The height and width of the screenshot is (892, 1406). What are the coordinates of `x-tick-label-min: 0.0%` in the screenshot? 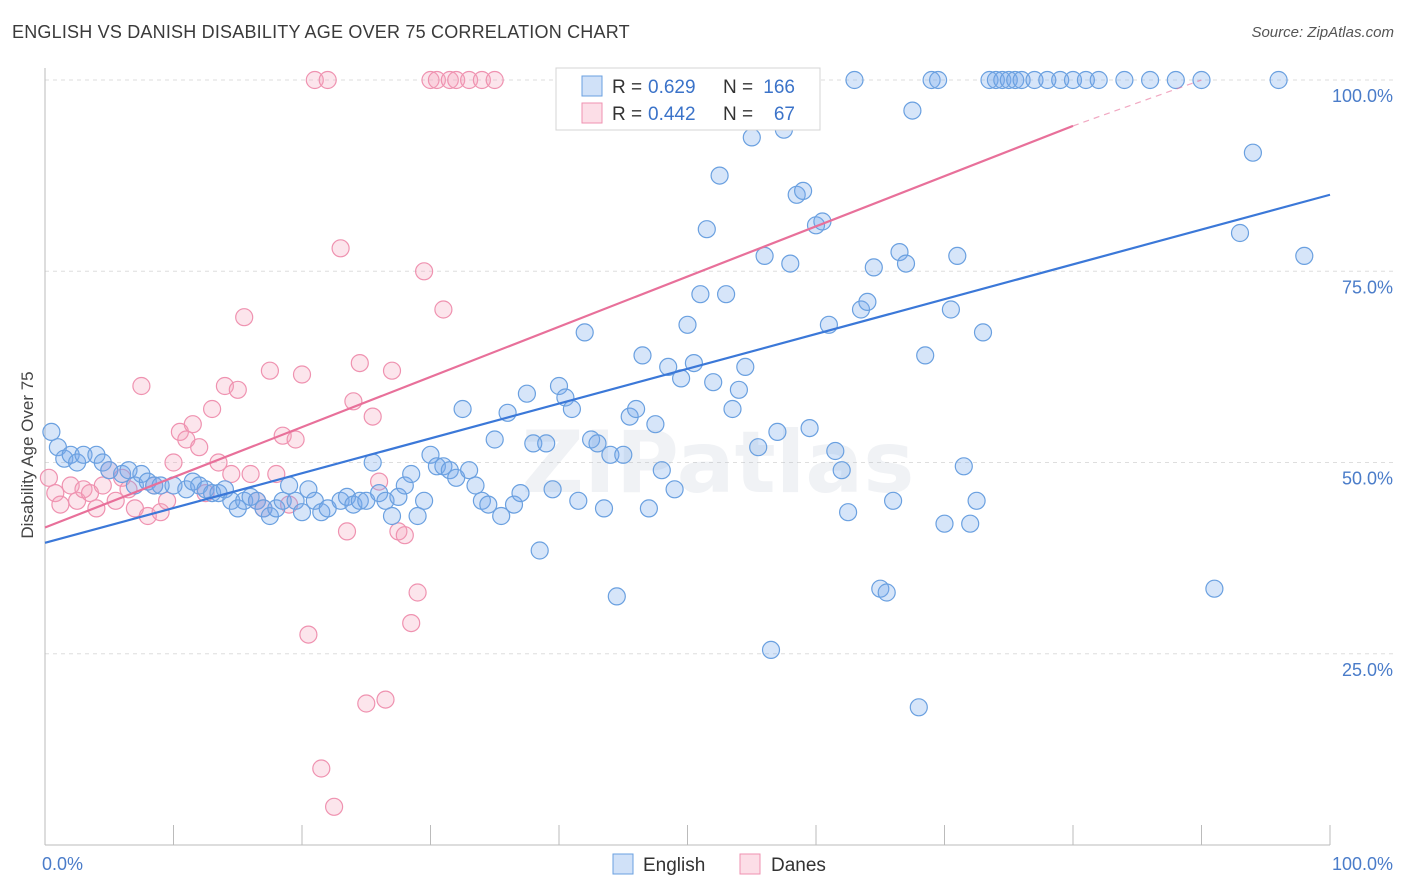 It's located at (62, 864).